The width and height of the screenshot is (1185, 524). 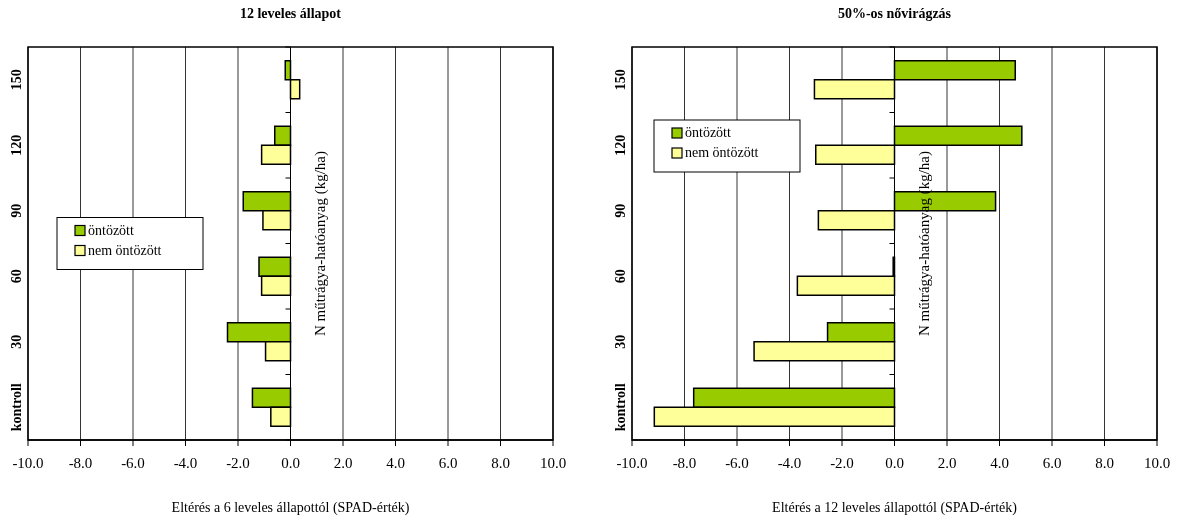 What do you see at coordinates (894, 13) in the screenshot?
I see `chart-title: 50%-os nővirágzás` at bounding box center [894, 13].